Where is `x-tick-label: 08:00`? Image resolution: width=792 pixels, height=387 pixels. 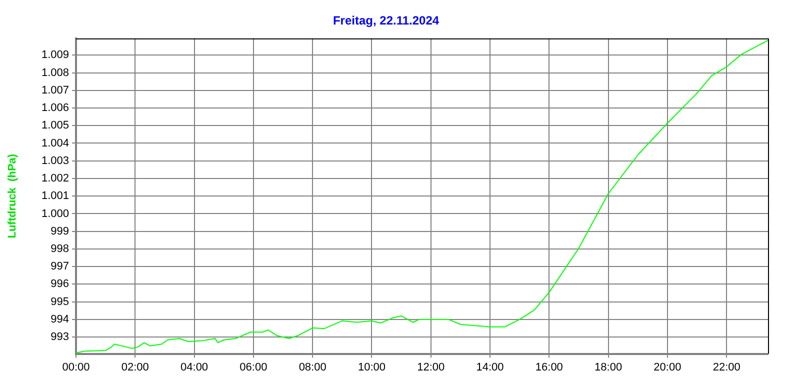
x-tick-label: 08:00 is located at coordinates (312, 367).